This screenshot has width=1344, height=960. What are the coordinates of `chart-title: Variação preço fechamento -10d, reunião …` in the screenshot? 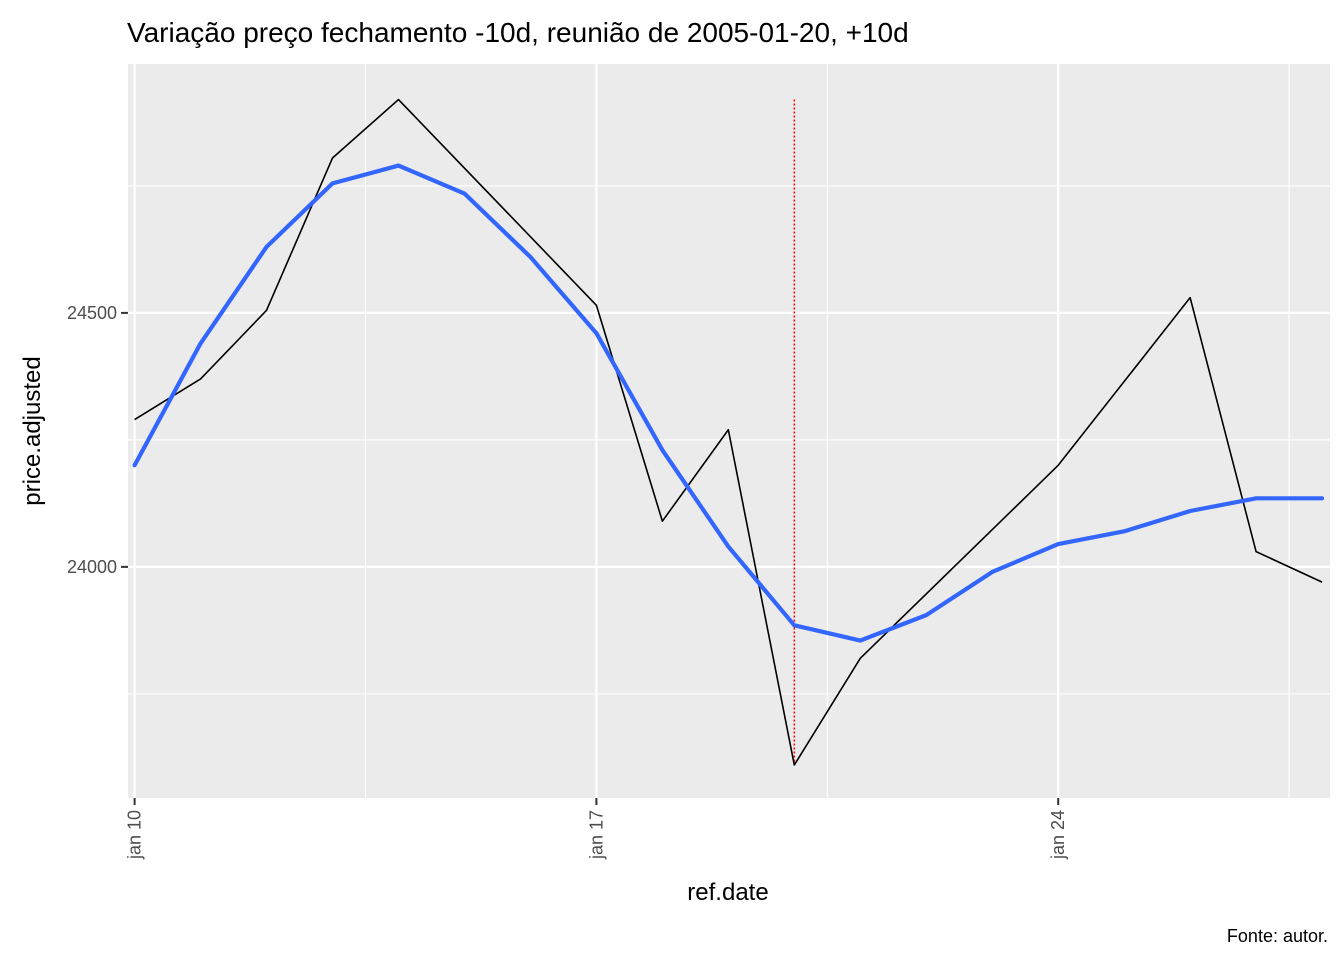 It's located at (518, 32).